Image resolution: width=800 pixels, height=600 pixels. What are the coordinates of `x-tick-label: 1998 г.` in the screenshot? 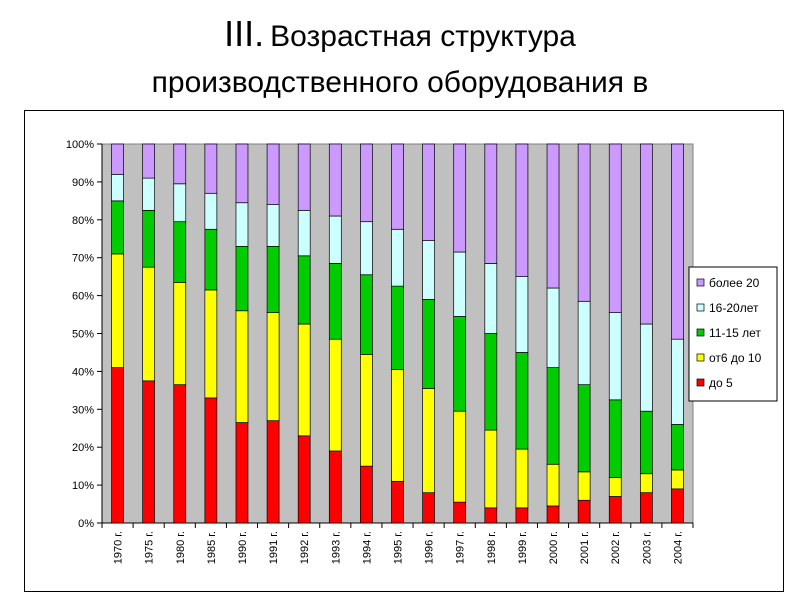 It's located at (492, 547).